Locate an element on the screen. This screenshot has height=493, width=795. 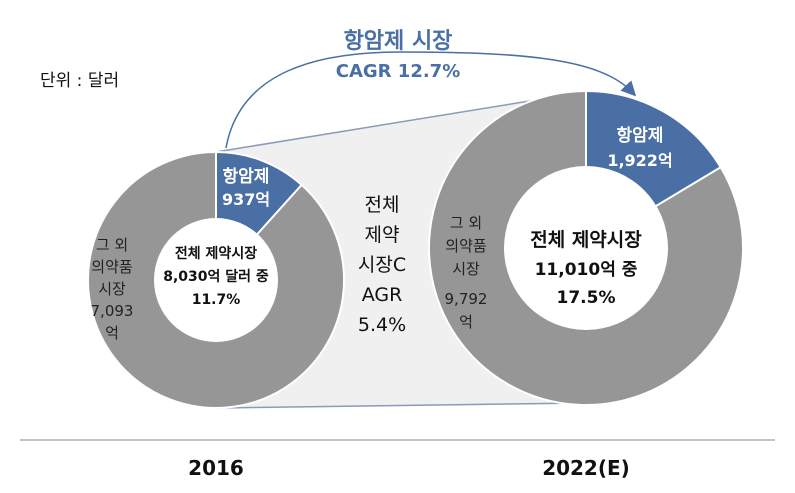
year-label-2016: 2016 is located at coordinates (216, 468).